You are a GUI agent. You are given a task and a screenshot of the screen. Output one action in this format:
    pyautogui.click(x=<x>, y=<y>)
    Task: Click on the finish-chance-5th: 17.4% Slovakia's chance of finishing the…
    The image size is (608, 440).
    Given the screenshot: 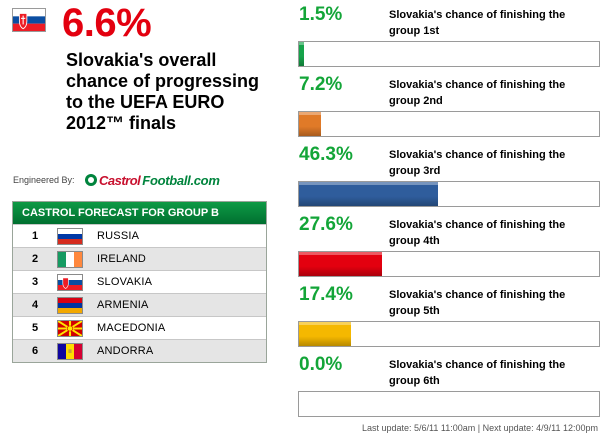 What is the action you would take?
    pyautogui.click(x=449, y=319)
    